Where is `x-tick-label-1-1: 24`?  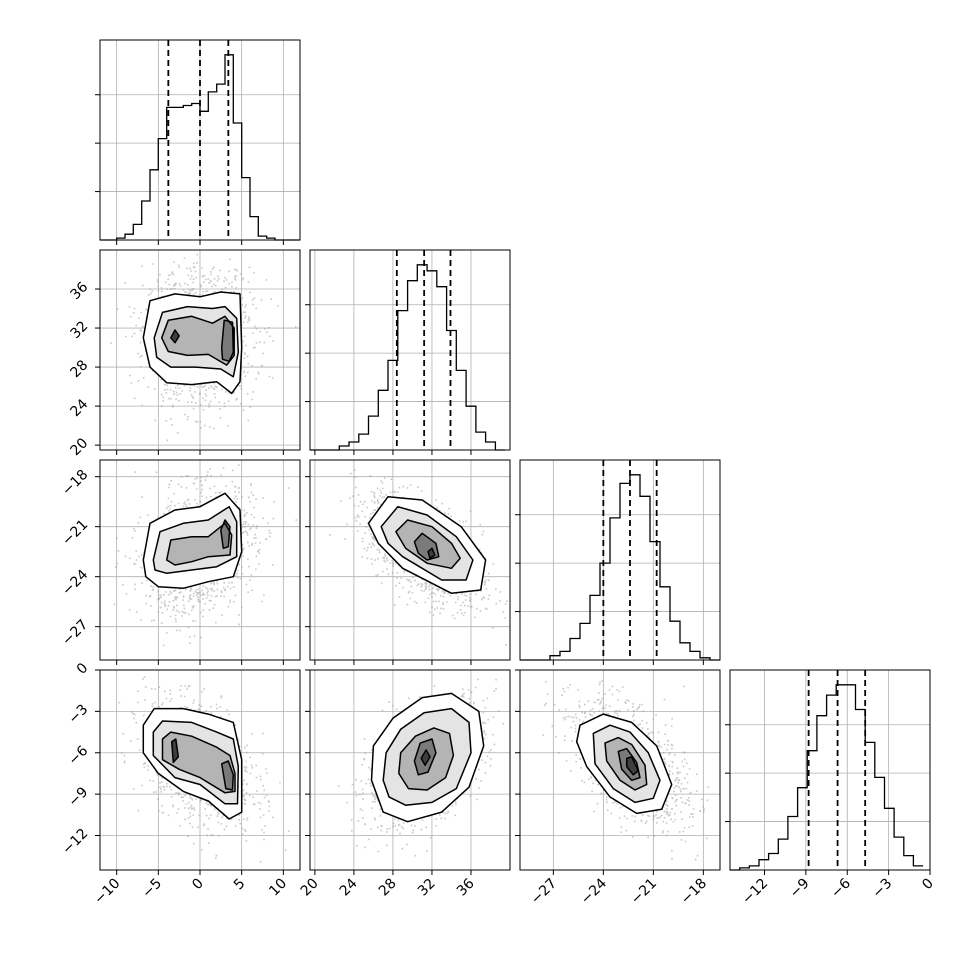 x-tick-label-1-1: 24 is located at coordinates (349, 887).